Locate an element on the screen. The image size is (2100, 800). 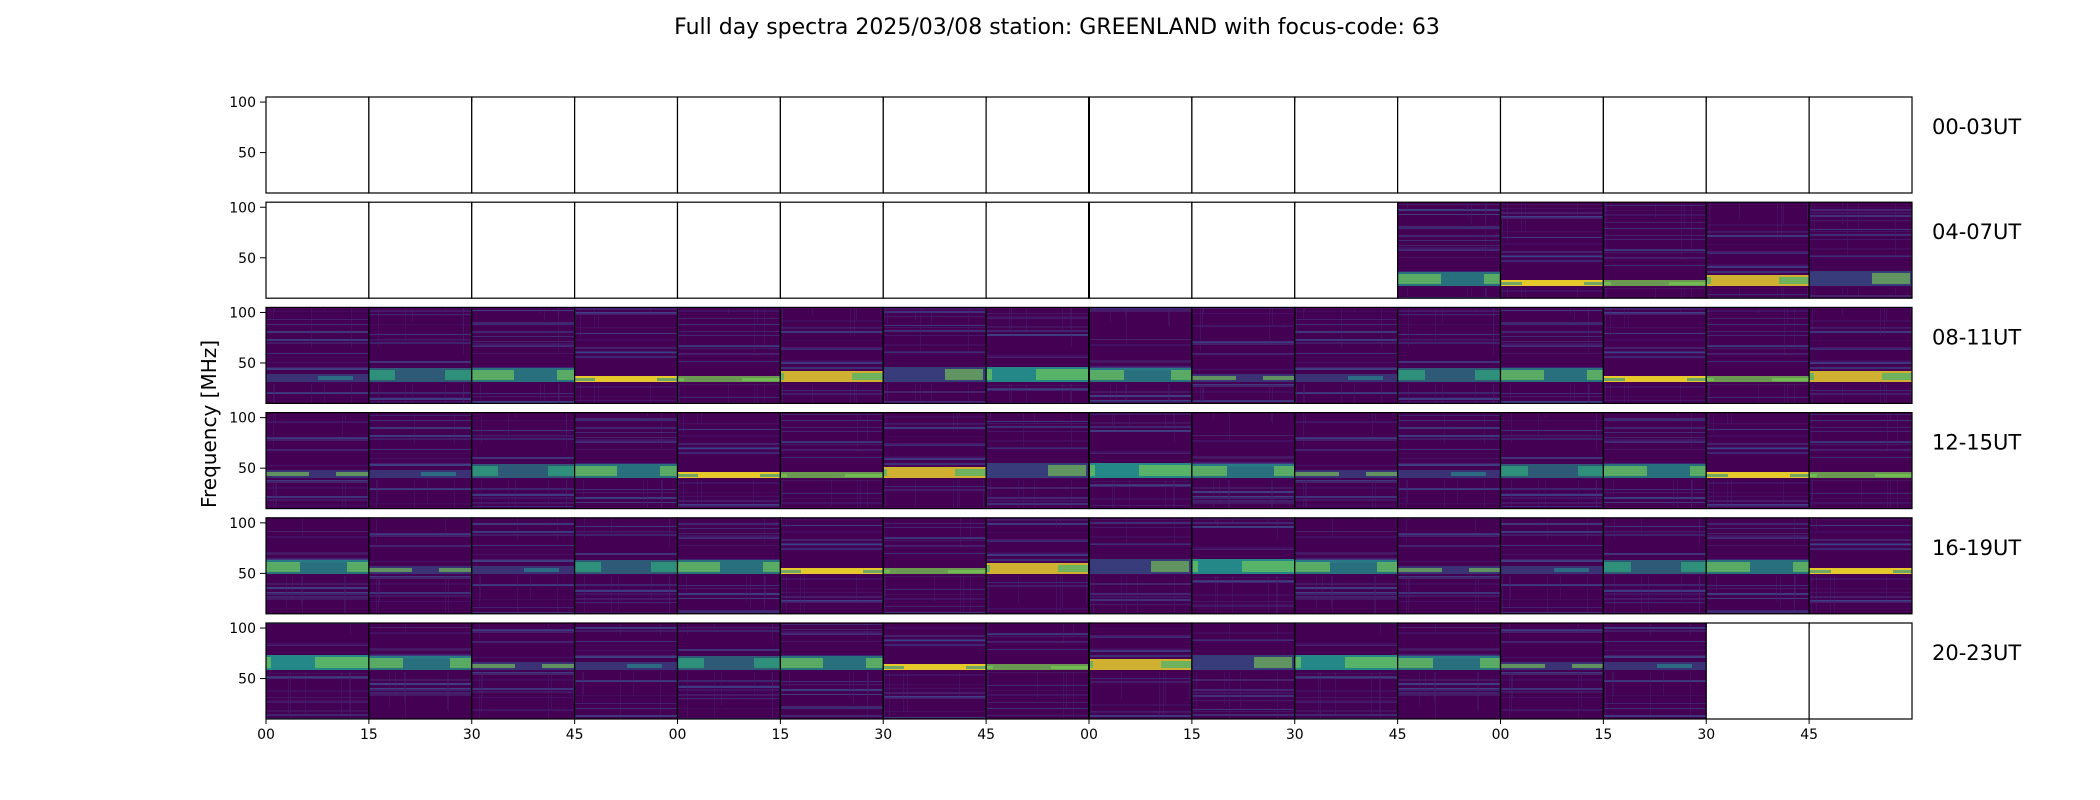
spectra-row: 100 50 12-15UT is located at coordinates (1125, 460).